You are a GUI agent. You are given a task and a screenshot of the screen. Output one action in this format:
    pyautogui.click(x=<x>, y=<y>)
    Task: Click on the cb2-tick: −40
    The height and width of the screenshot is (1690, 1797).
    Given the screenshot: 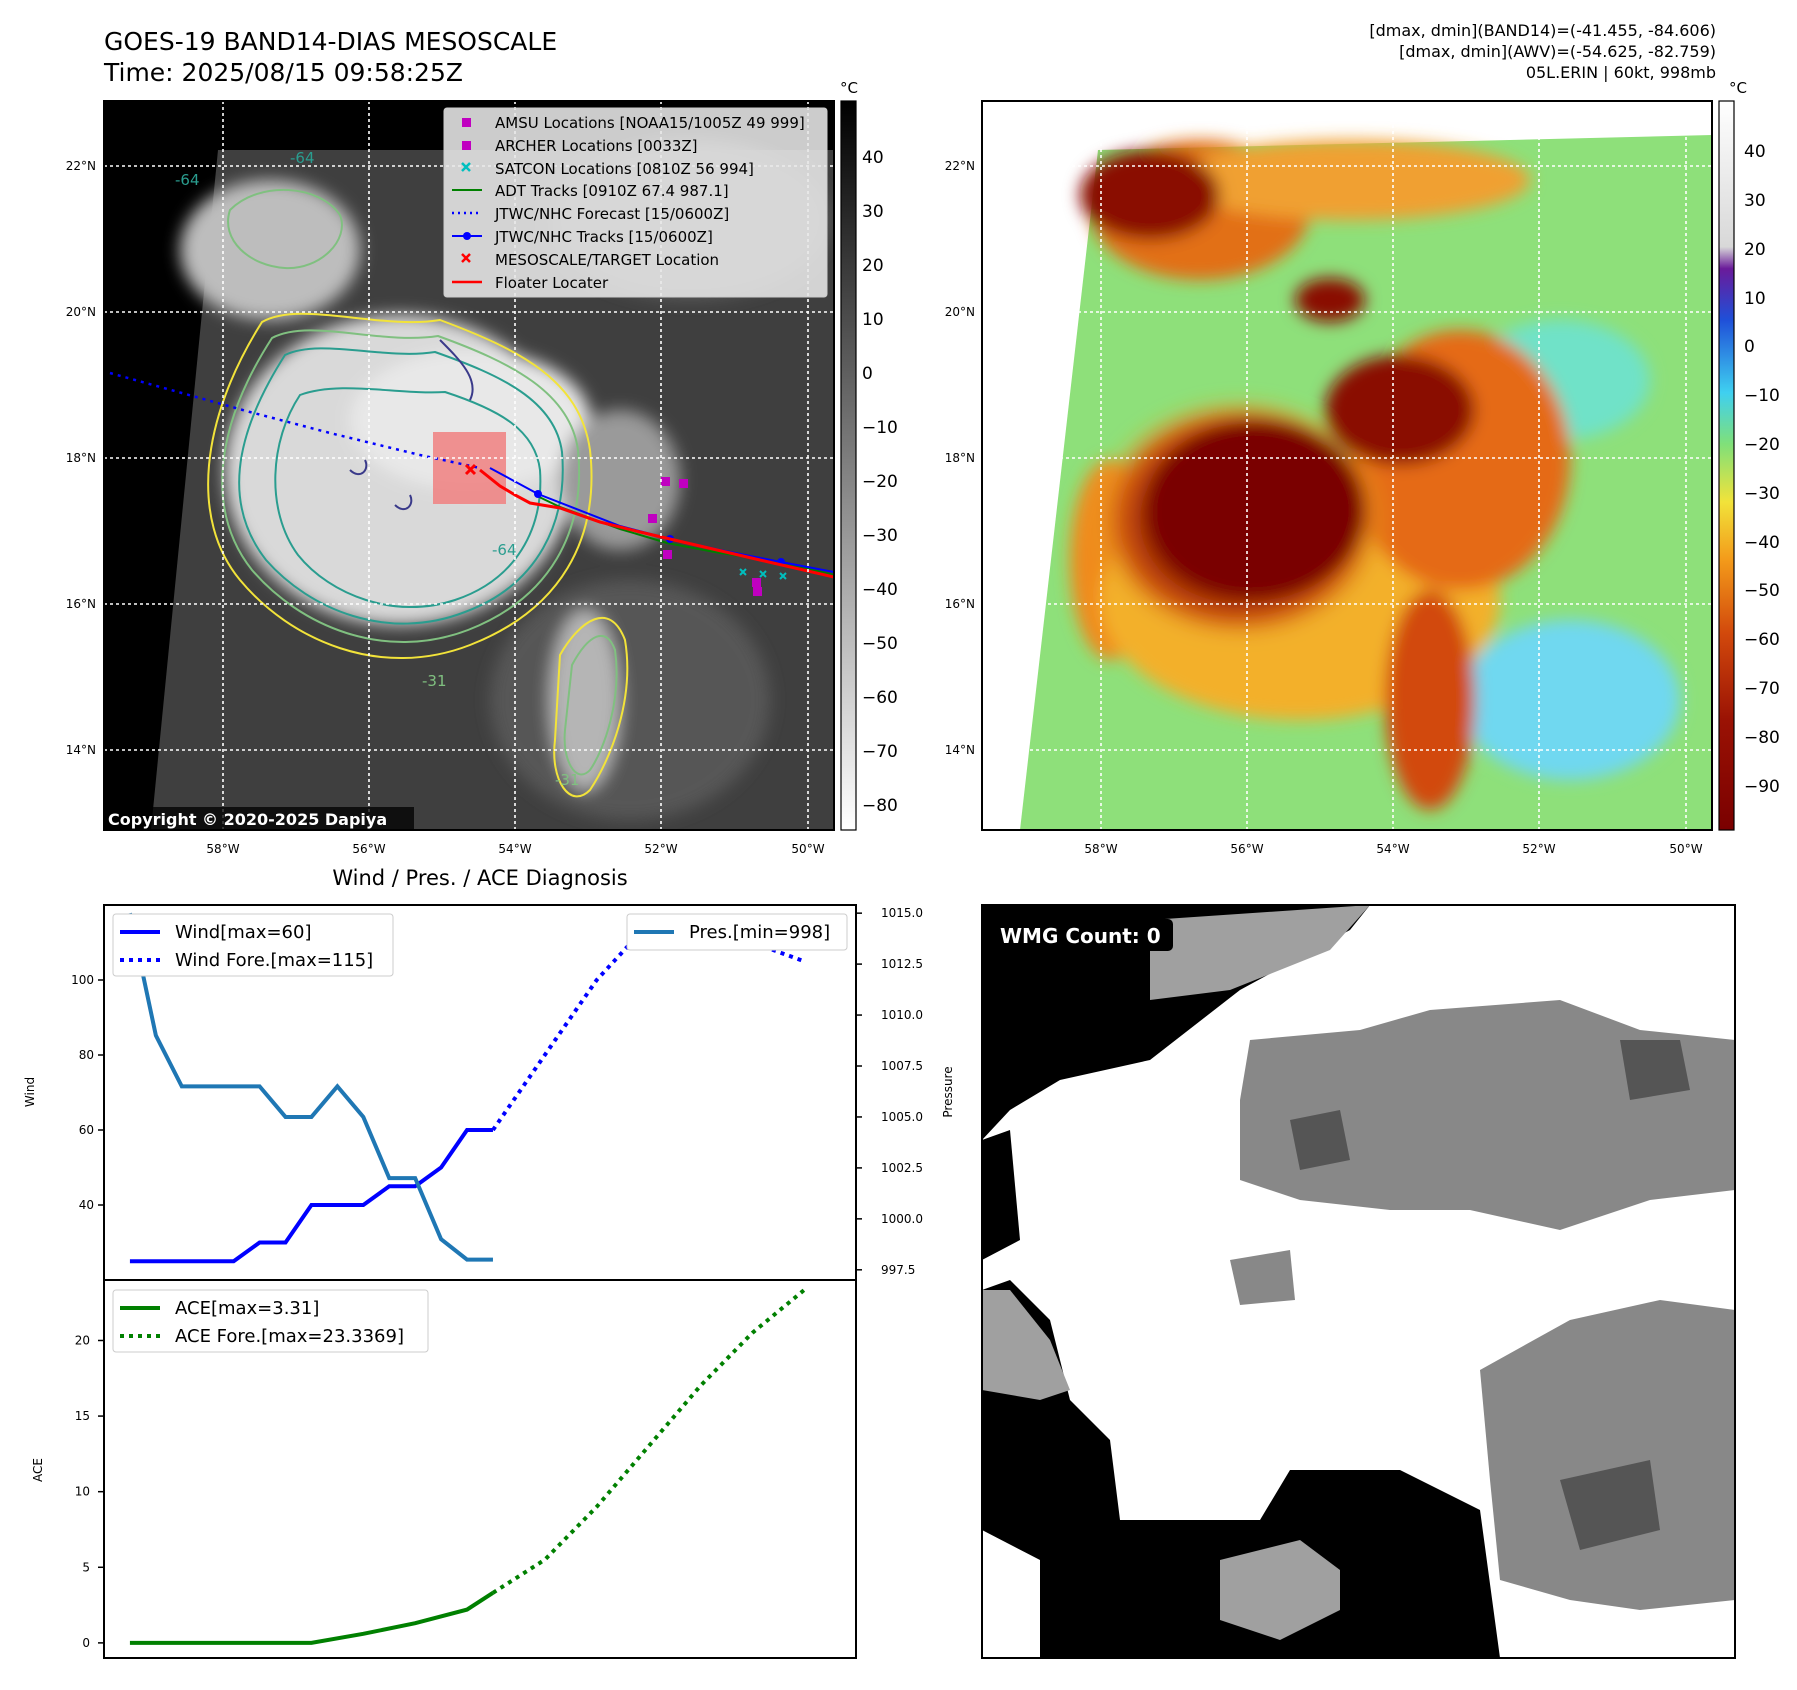 What is the action you would take?
    pyautogui.click(x=1762, y=543)
    